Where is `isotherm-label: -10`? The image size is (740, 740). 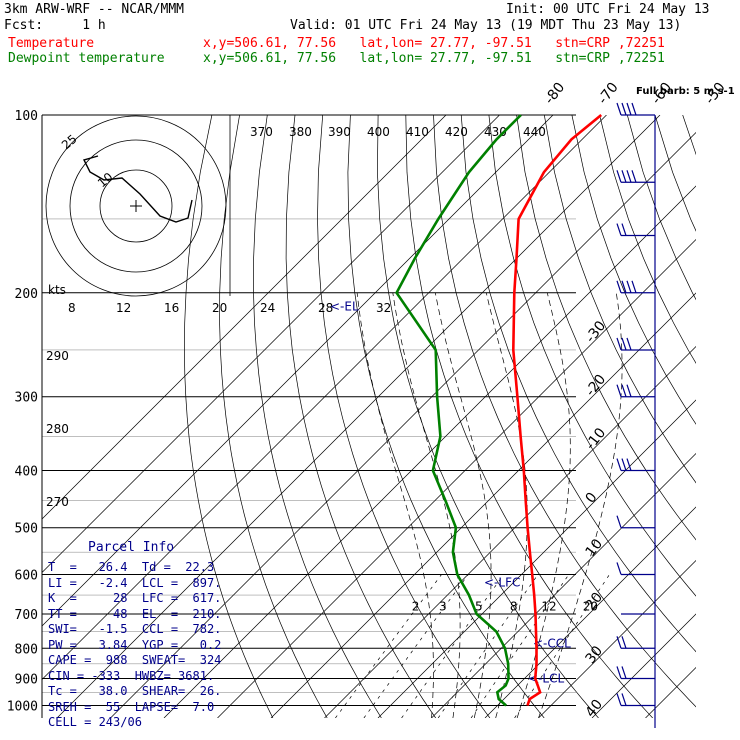
isotherm-label: -10 is located at coordinates (596, 439).